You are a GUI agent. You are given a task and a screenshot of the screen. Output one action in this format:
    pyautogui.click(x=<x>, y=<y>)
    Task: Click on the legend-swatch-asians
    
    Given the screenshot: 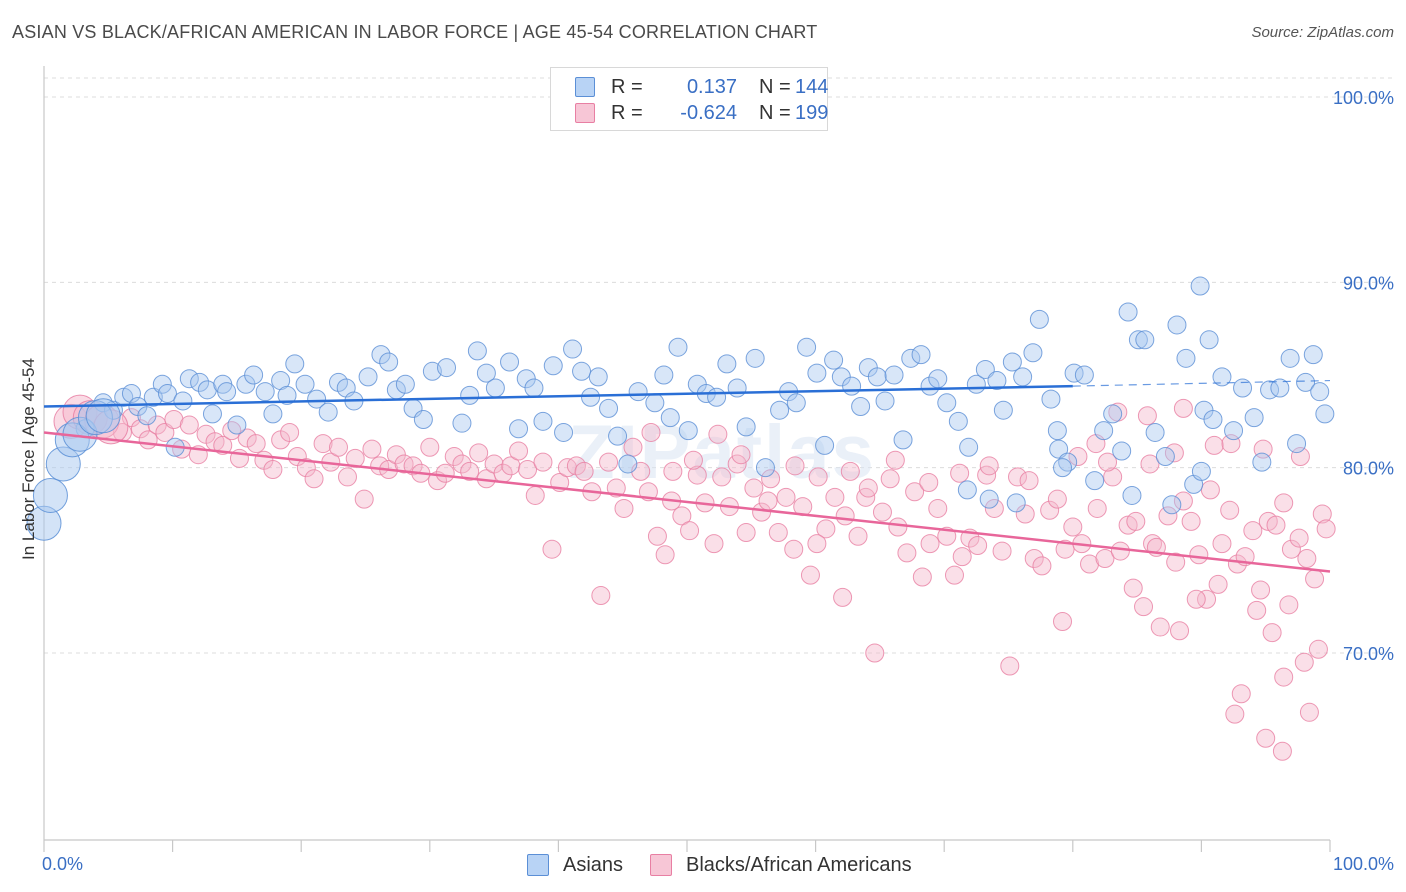 What is the action you would take?
    pyautogui.click(x=585, y=87)
    